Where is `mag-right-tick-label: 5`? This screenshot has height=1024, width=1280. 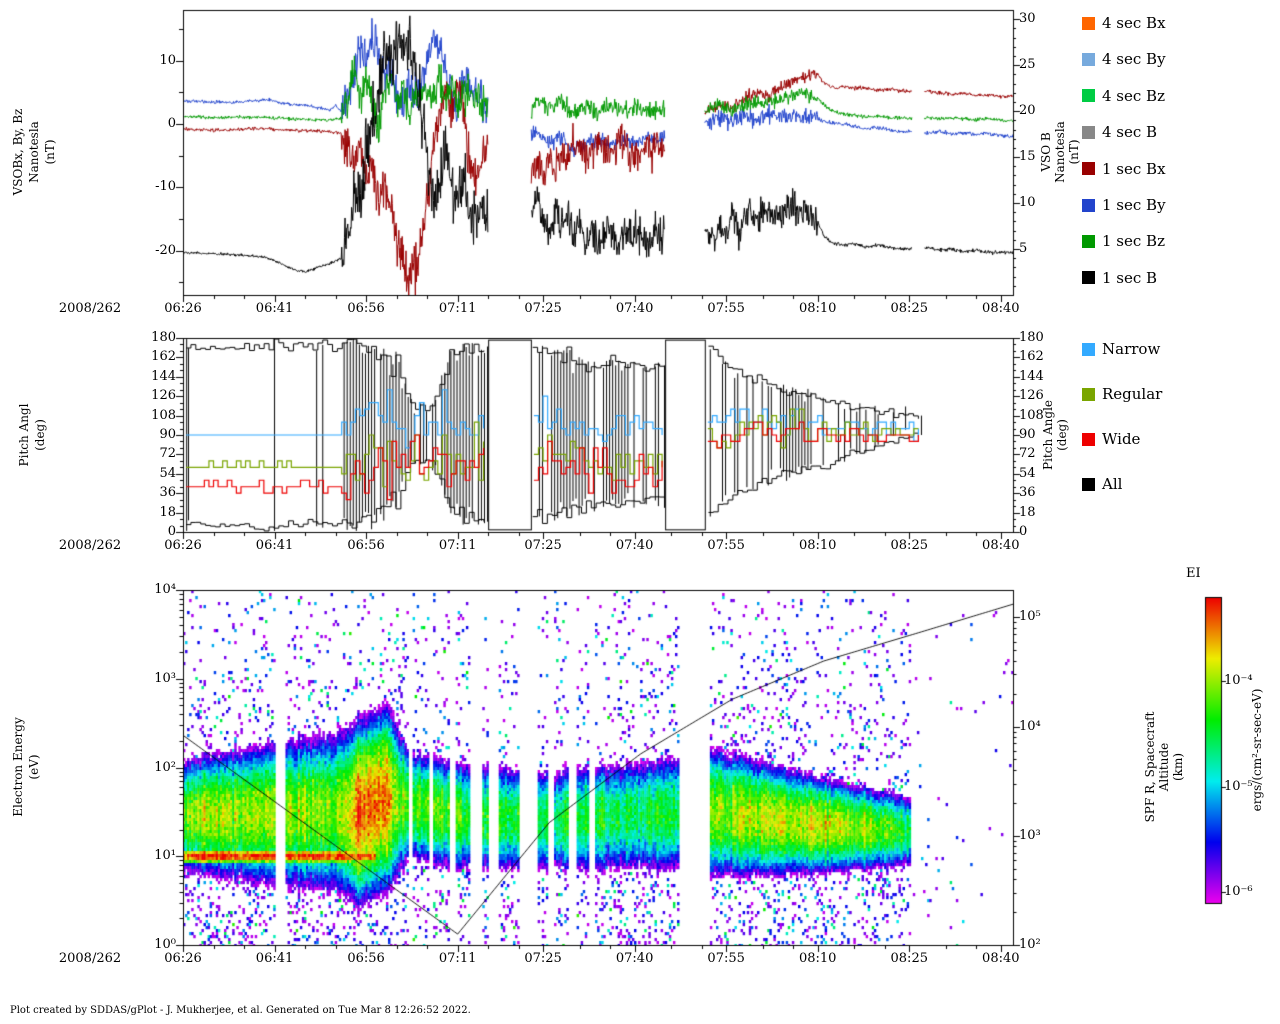
mag-right-tick-label: 5 is located at coordinates (1023, 249).